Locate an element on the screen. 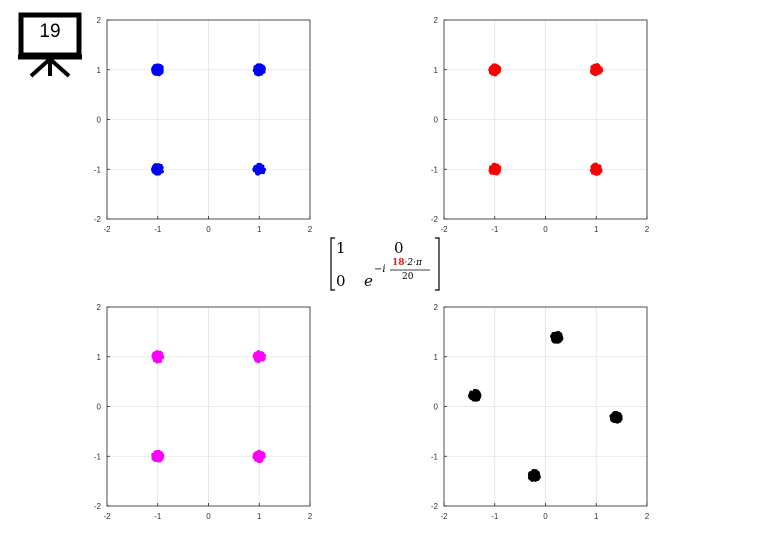 The height and width of the screenshot is (544, 758). matrix-a11: 1 is located at coordinates (341, 248).